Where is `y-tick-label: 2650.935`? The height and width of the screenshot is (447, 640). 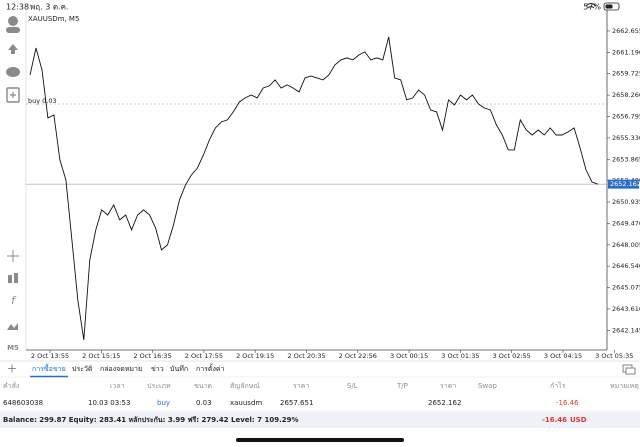
y-tick-label: 2650.935 is located at coordinates (626, 202).